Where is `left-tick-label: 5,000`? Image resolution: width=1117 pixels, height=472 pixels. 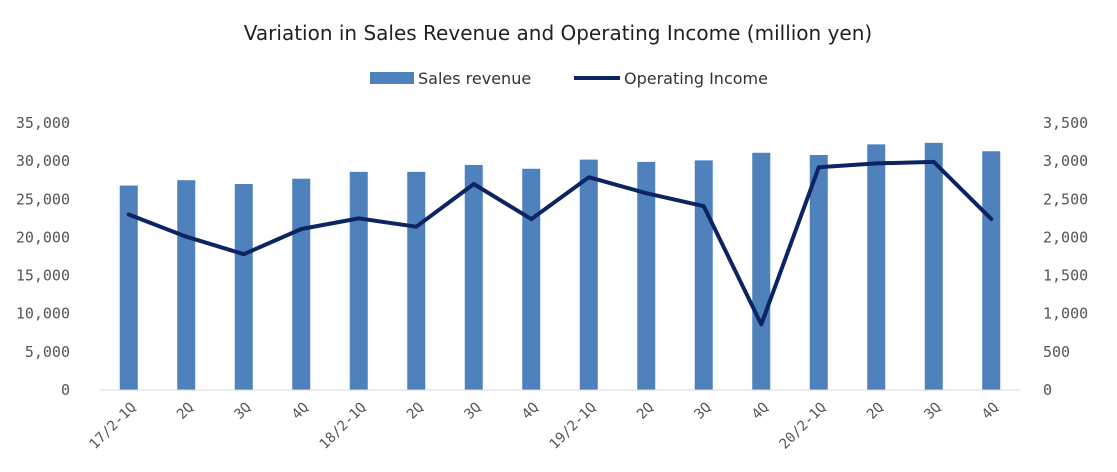
left-tick-label: 5,000 is located at coordinates (47, 352).